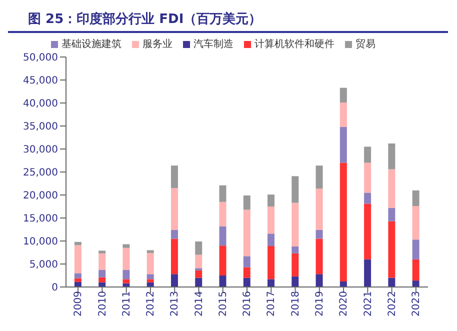  Describe the element at coordinates (78, 303) in the screenshot. I see `x-tick-label: 2009` at that location.